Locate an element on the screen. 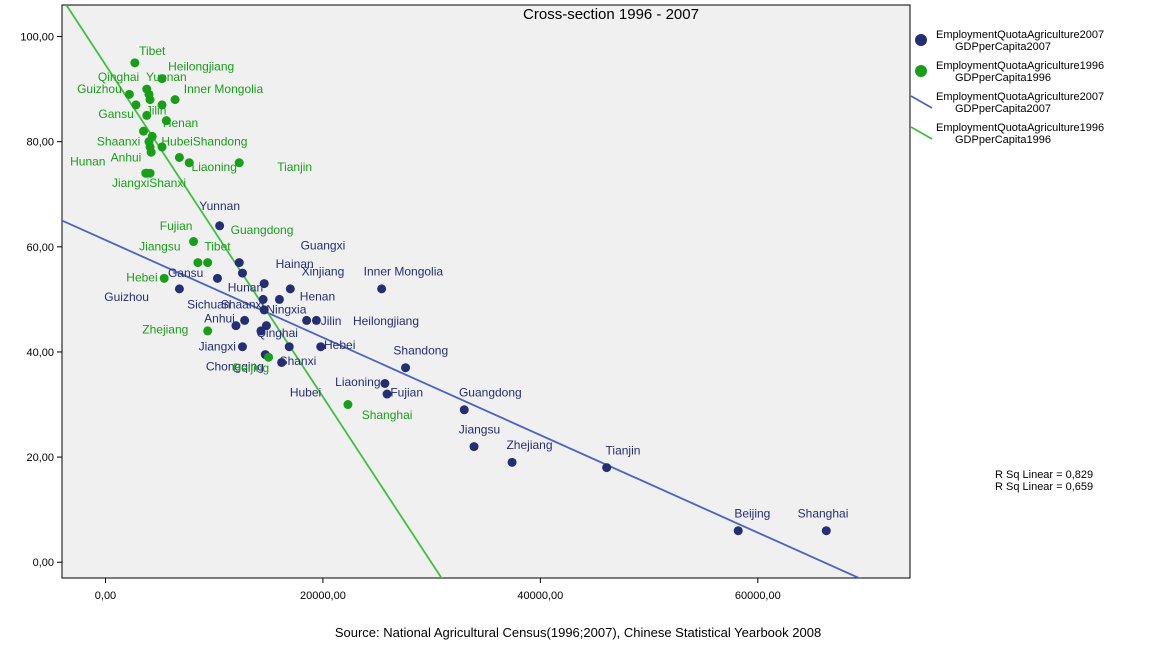  point-label-1996: Zhejiang is located at coordinates (165, 330).